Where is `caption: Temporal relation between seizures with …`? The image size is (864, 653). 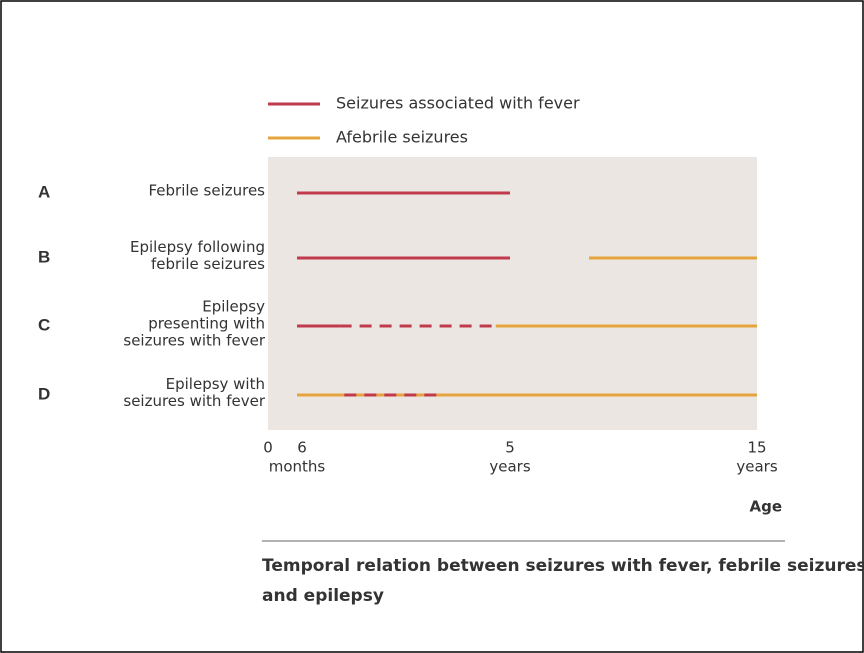 caption: Temporal relation between seizures with … is located at coordinates (563, 566).